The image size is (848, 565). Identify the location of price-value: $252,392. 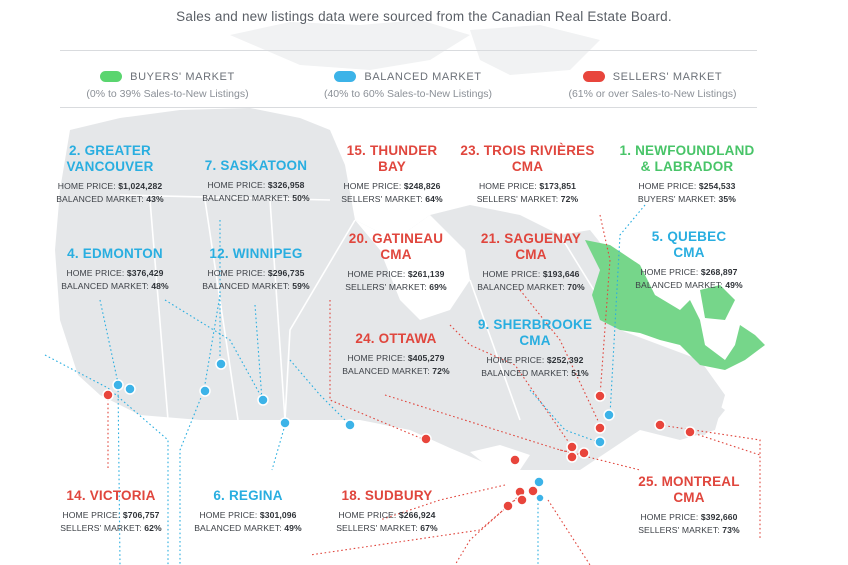
(565, 360).